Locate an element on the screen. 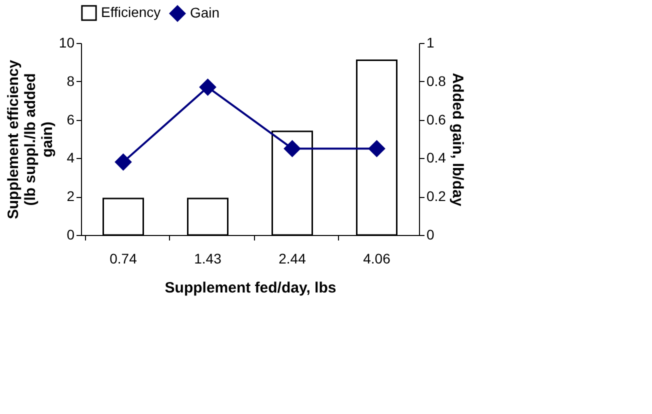 This screenshot has width=652, height=414. y2-tick-label: 0 is located at coordinates (430, 234).